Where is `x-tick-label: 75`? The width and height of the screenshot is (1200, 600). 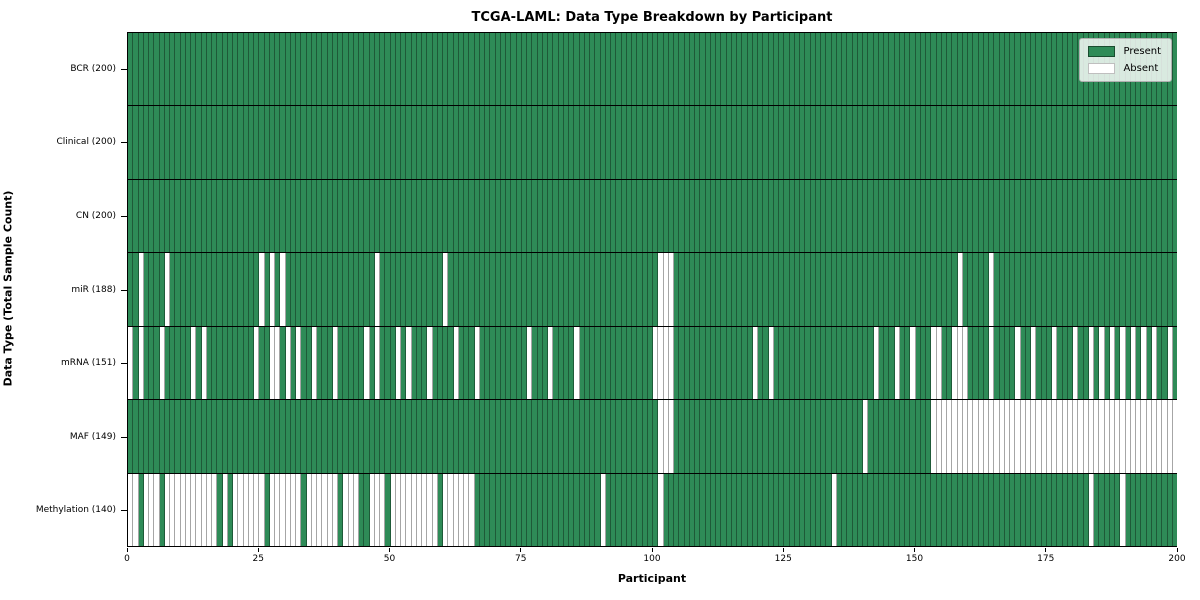 x-tick-label: 75 is located at coordinates (521, 559).